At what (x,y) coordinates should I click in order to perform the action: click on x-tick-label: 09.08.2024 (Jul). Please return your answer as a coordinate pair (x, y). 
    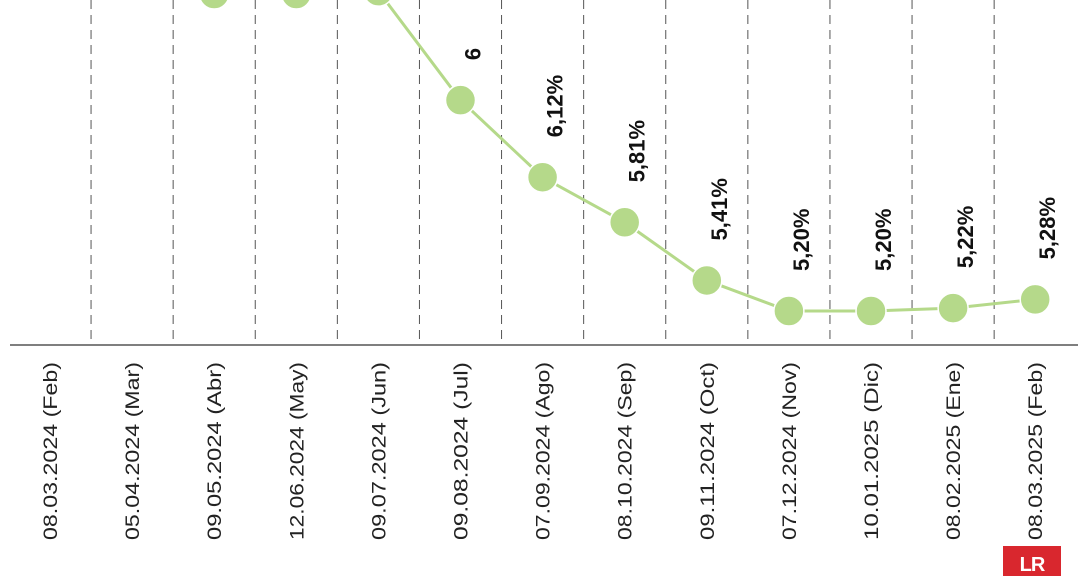
    Looking at the image, I should click on (462, 451).